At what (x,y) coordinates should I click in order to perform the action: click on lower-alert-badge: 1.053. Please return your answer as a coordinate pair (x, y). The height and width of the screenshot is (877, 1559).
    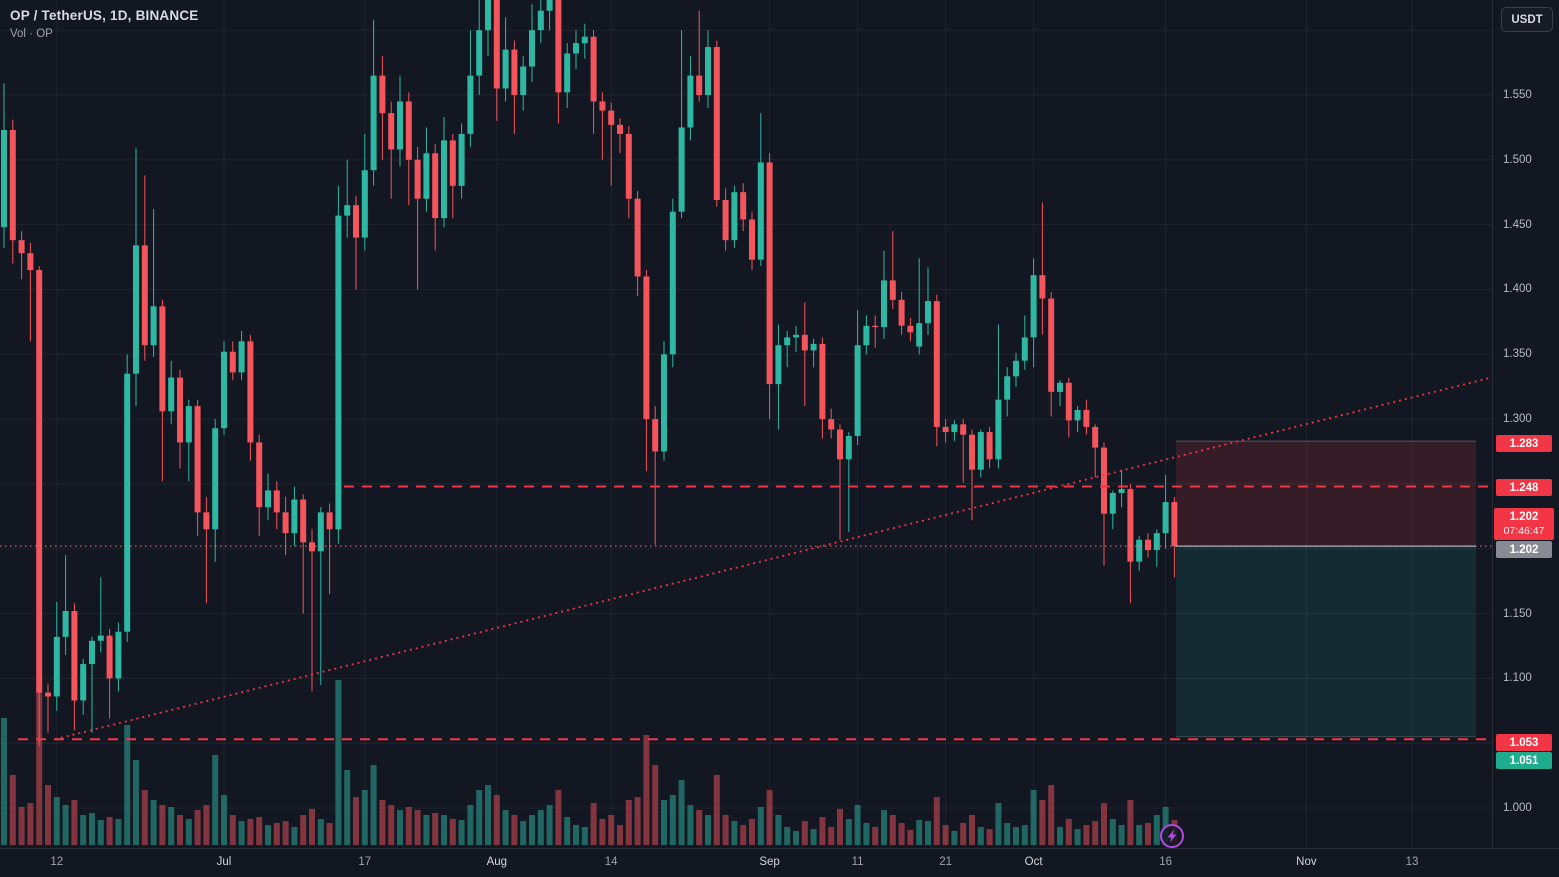
    Looking at the image, I should click on (1524, 742).